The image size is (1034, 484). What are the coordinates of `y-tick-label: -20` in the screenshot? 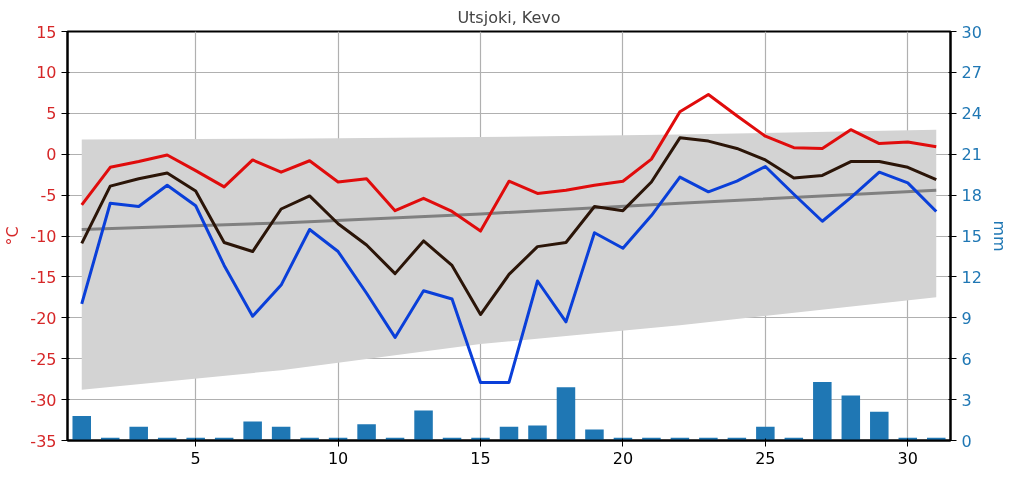 It's located at (43, 318).